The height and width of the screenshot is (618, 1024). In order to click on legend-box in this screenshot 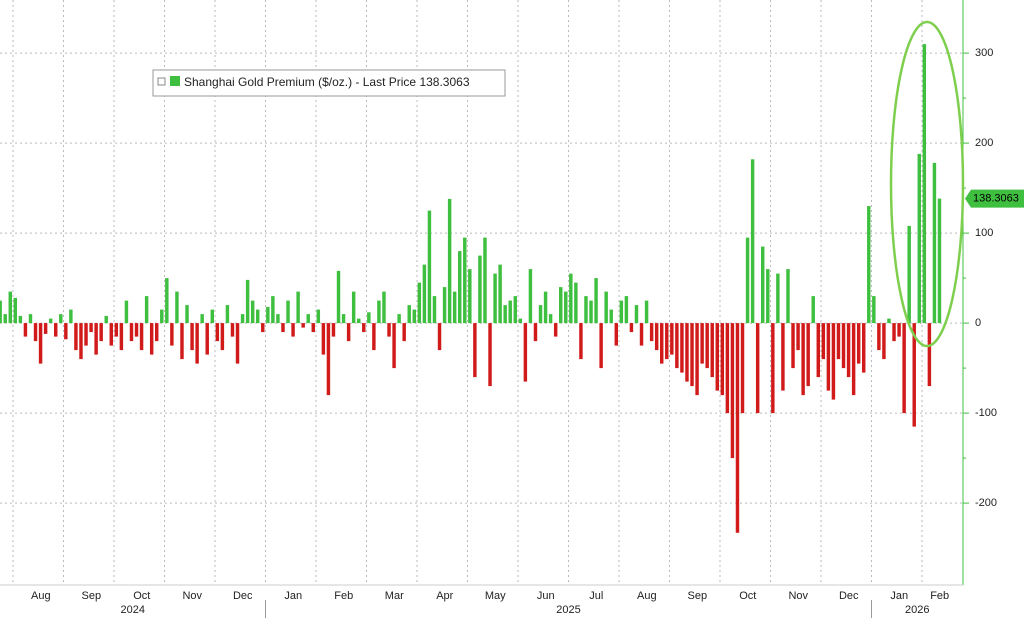, I will do `click(329, 83)`.